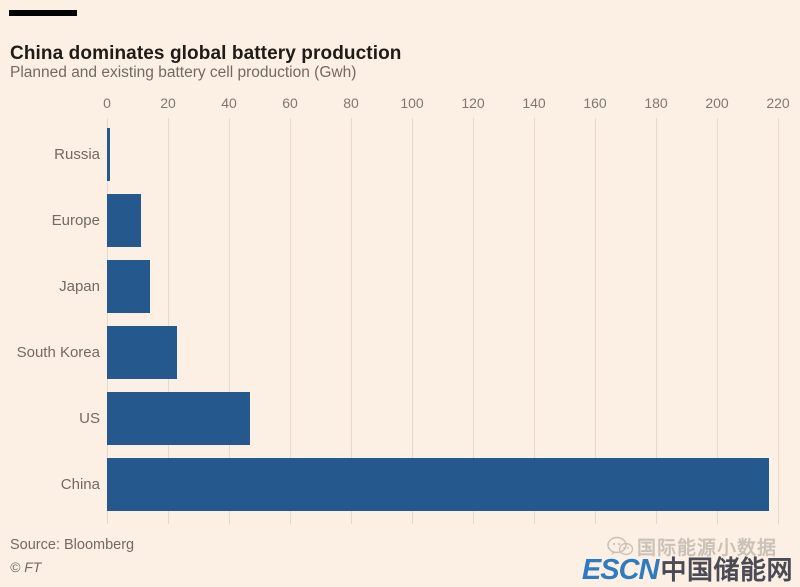 The width and height of the screenshot is (800, 587). I want to click on bar-south-korea, so click(142, 352).